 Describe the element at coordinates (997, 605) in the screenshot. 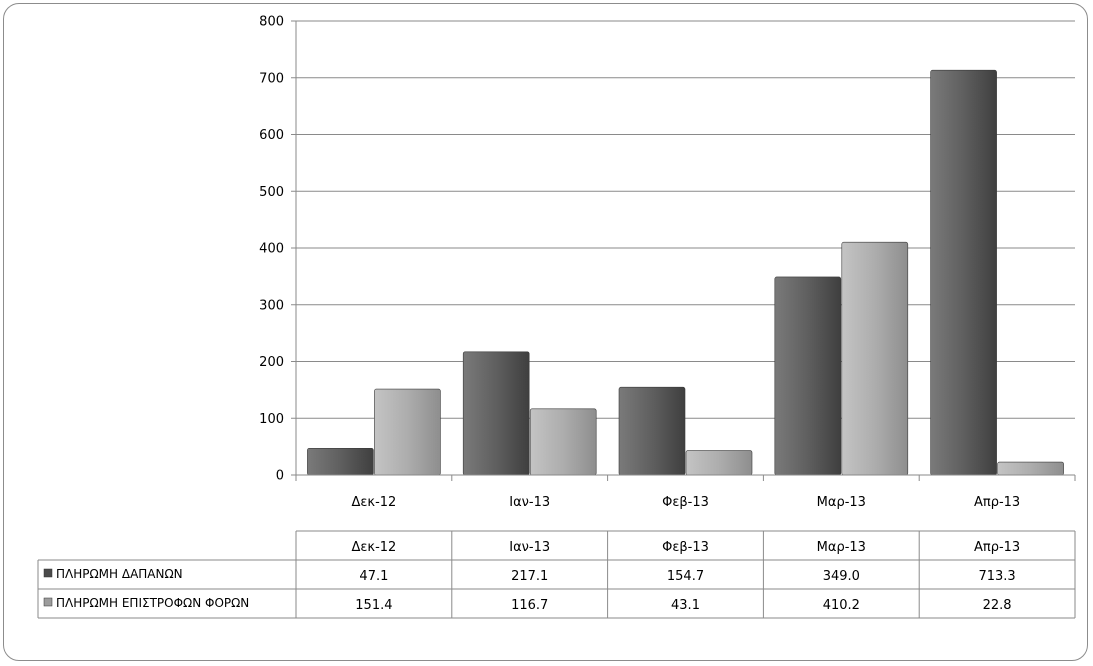

I see `table-value-cell: 22.8` at that location.